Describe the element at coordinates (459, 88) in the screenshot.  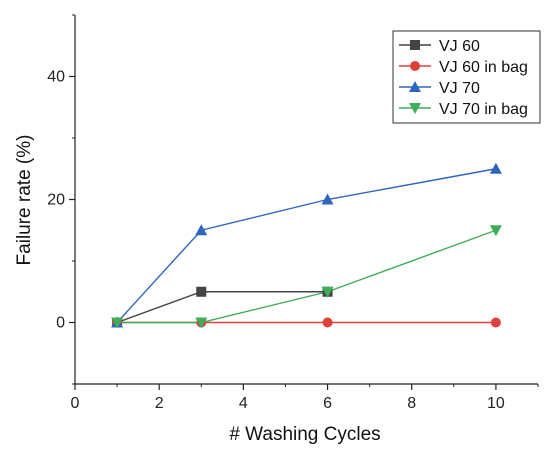
I see `legend-label-vj-70: VJ 70` at that location.